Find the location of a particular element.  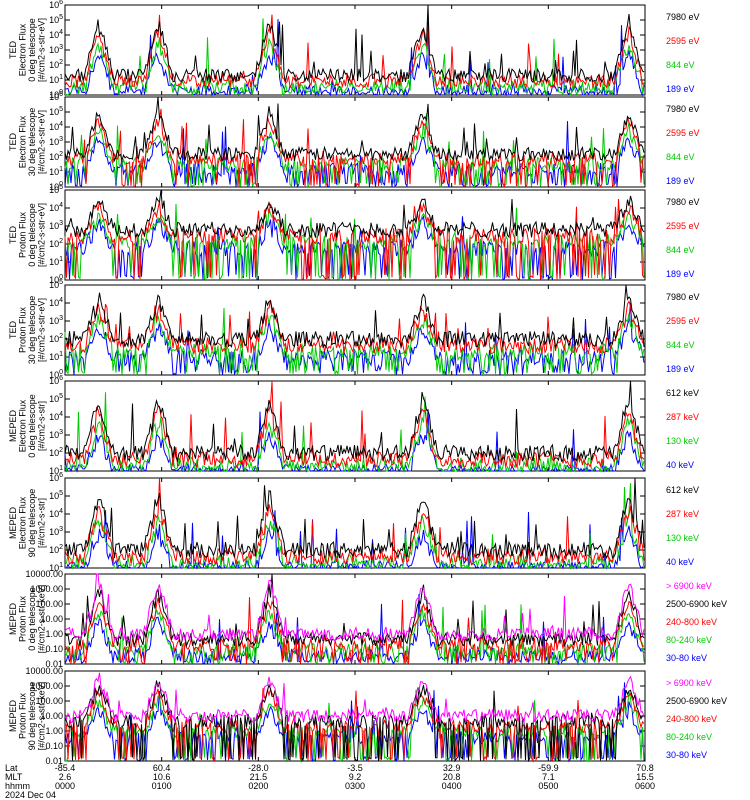

y-tick-label: 0.10 is located at coordinates (54, 746).